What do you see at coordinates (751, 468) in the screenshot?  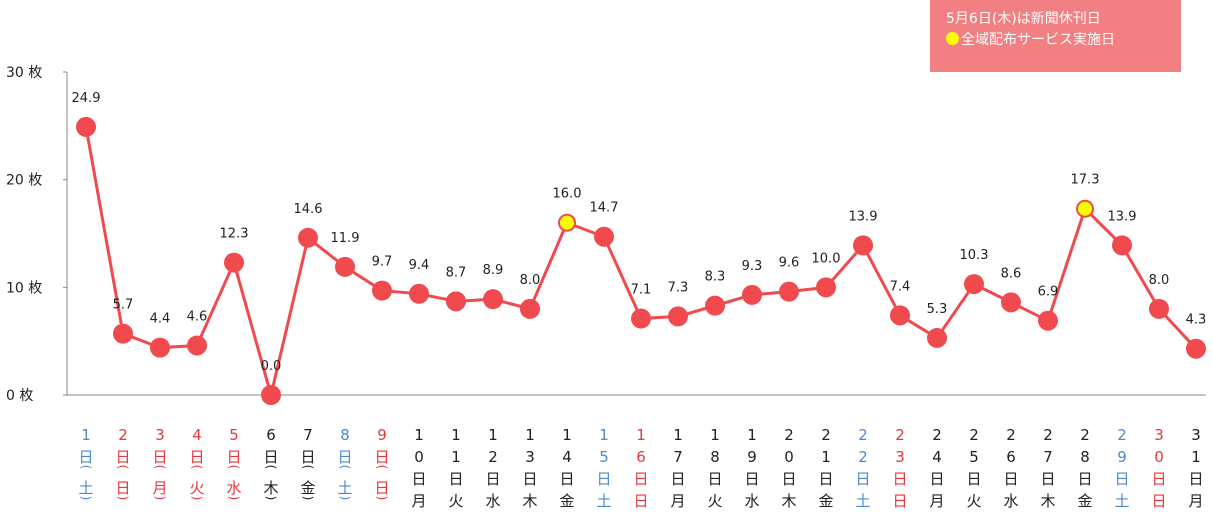 I see `x-category-label: 1 9 日水` at bounding box center [751, 468].